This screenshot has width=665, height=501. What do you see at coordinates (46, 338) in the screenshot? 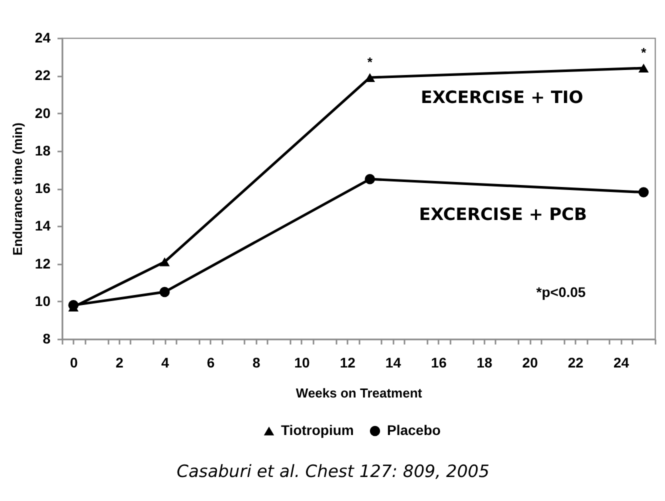
I see `y-tick-label: 8` at bounding box center [46, 338].